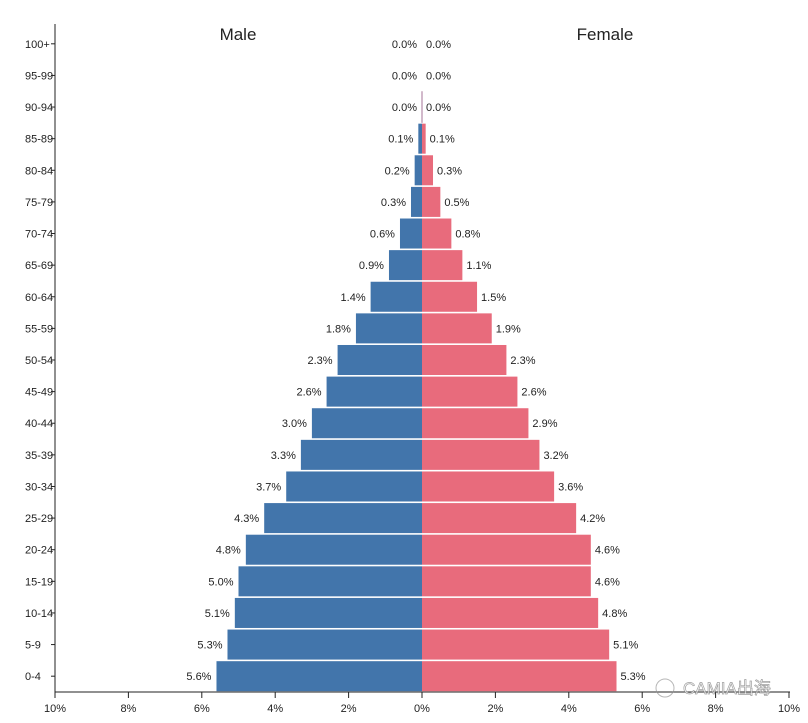  I want to click on male-heading: Male, so click(238, 34).